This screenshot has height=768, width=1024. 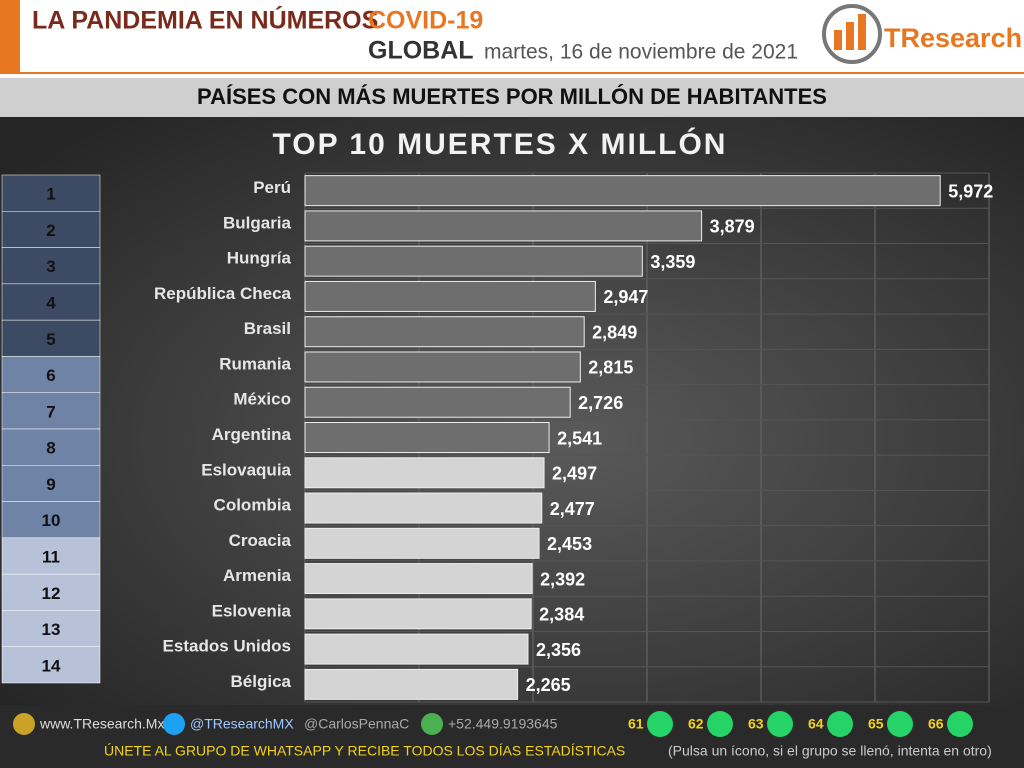 What do you see at coordinates (425, 21) in the screenshot?
I see `header-highlight: COVID-19` at bounding box center [425, 21].